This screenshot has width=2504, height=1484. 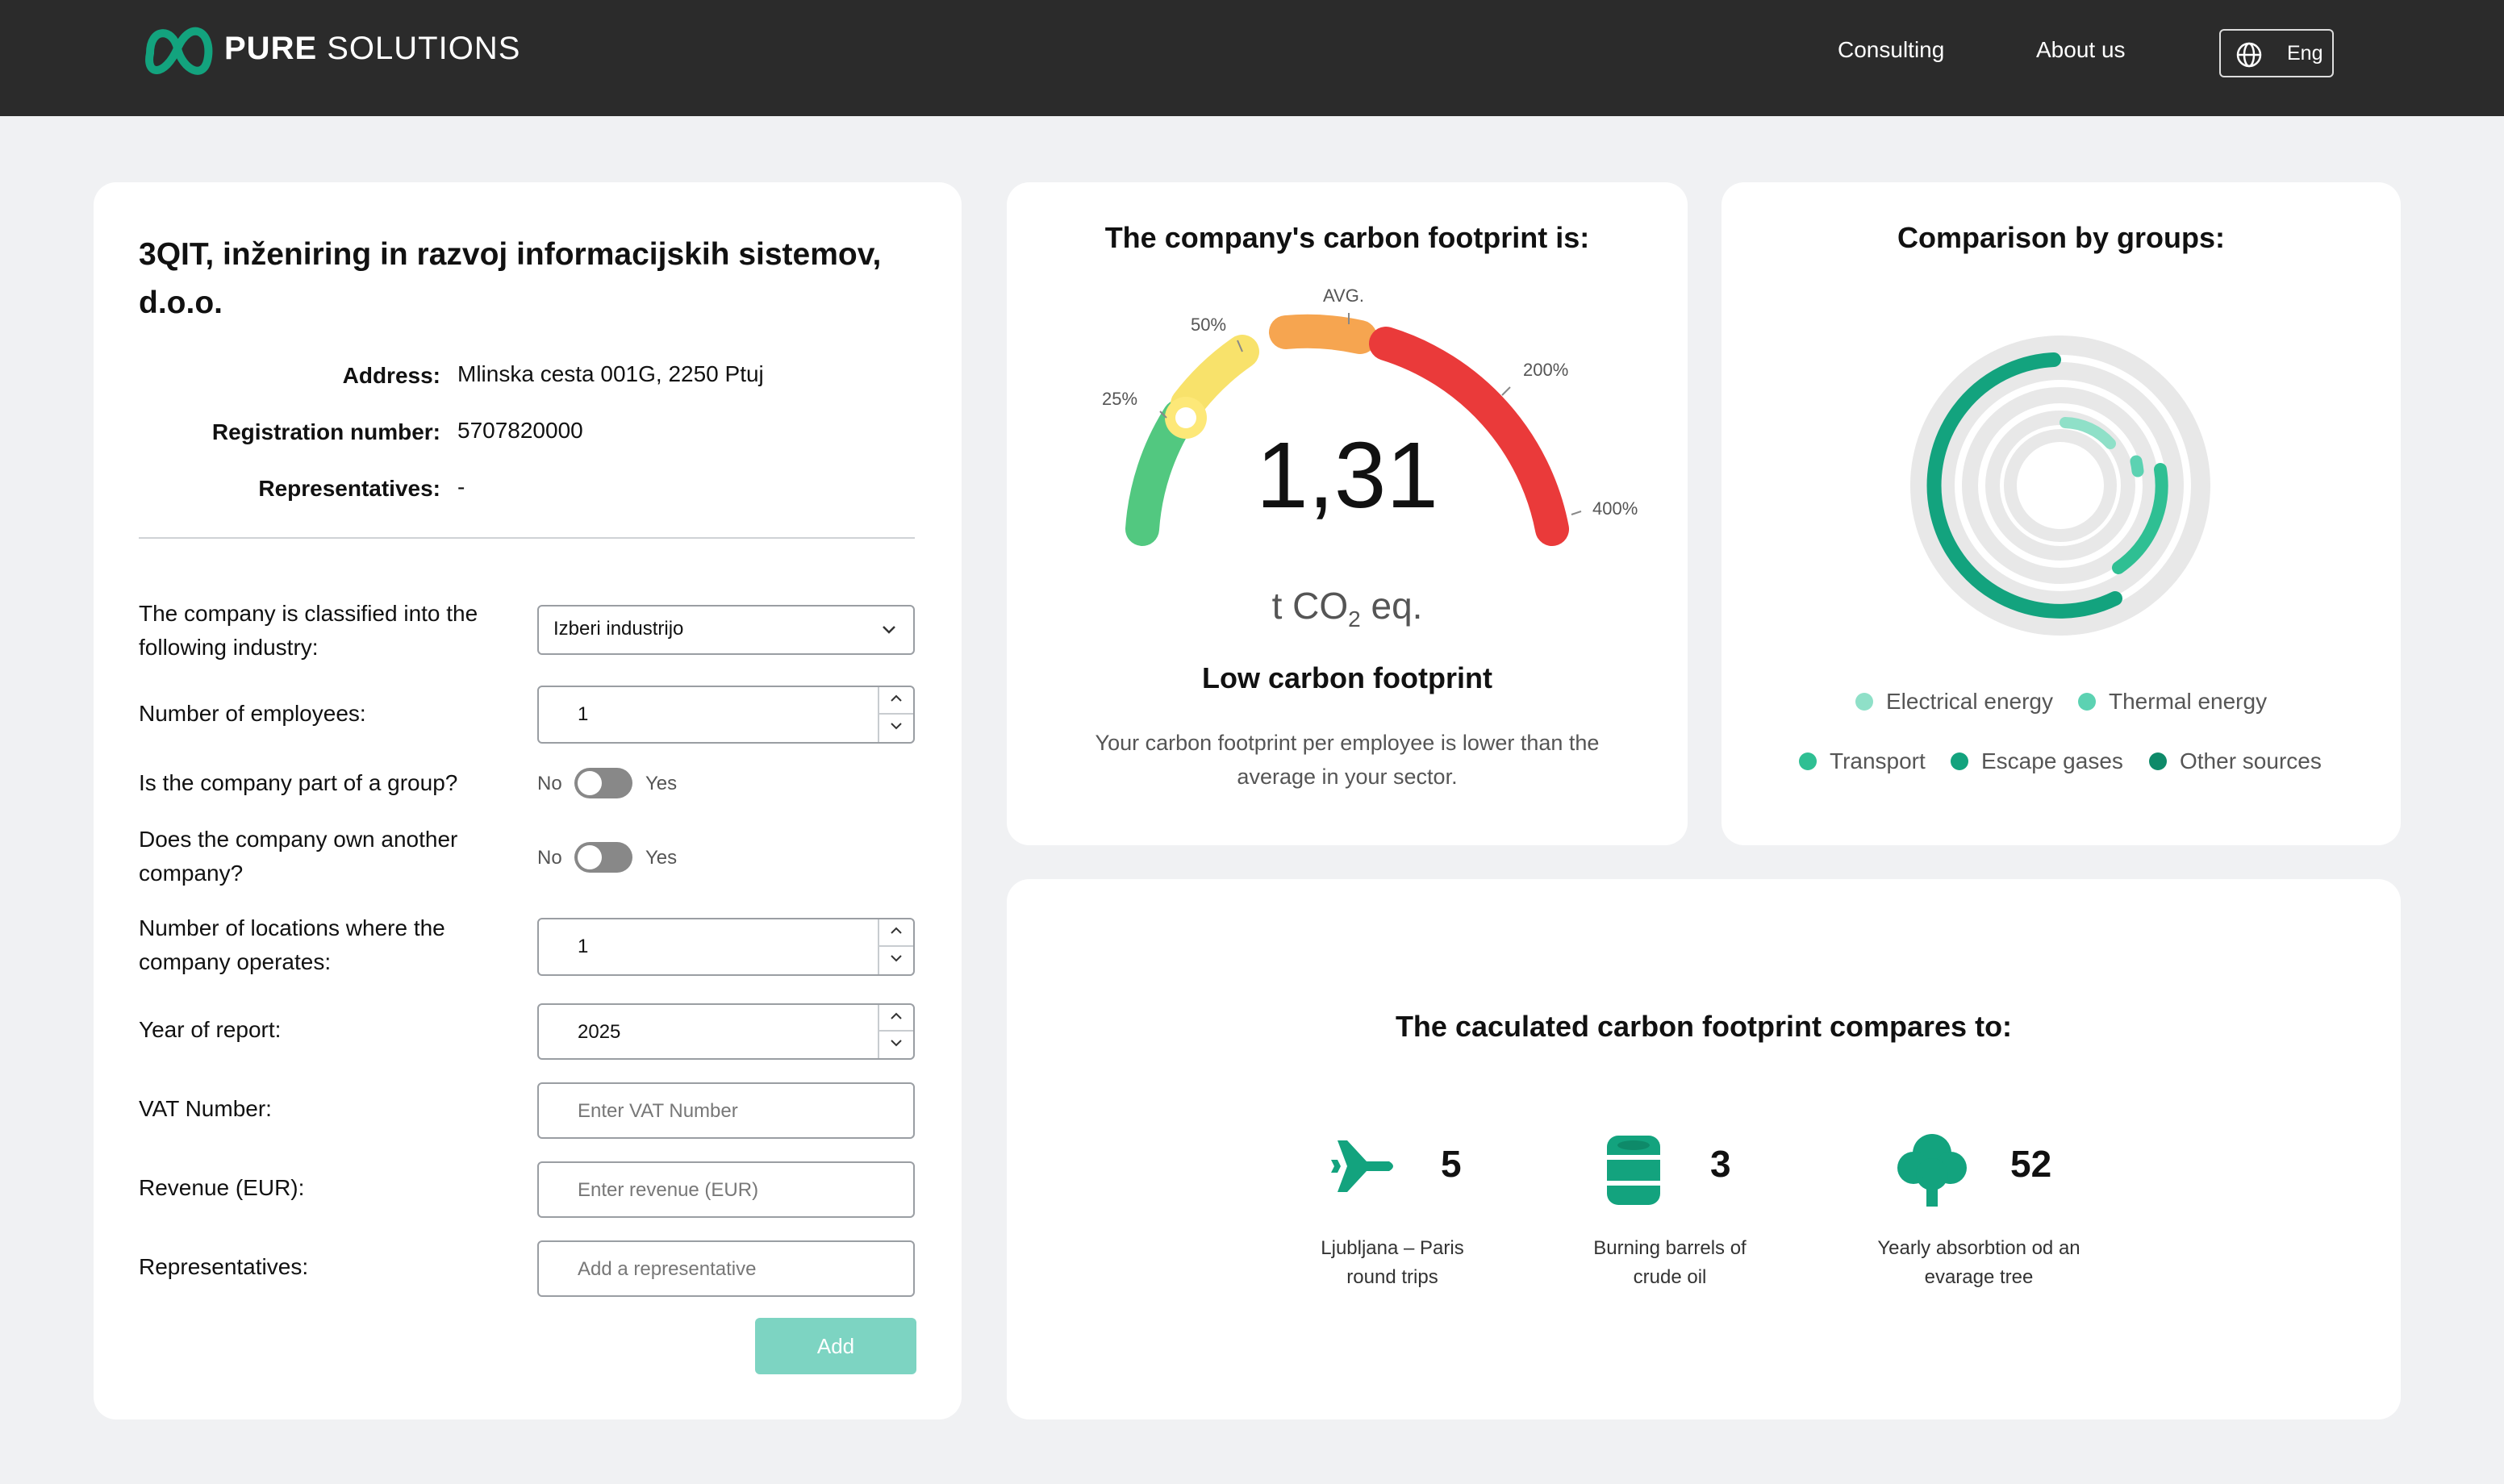 I want to click on representatives-input-label: Representatives:, so click(x=224, y=1267).